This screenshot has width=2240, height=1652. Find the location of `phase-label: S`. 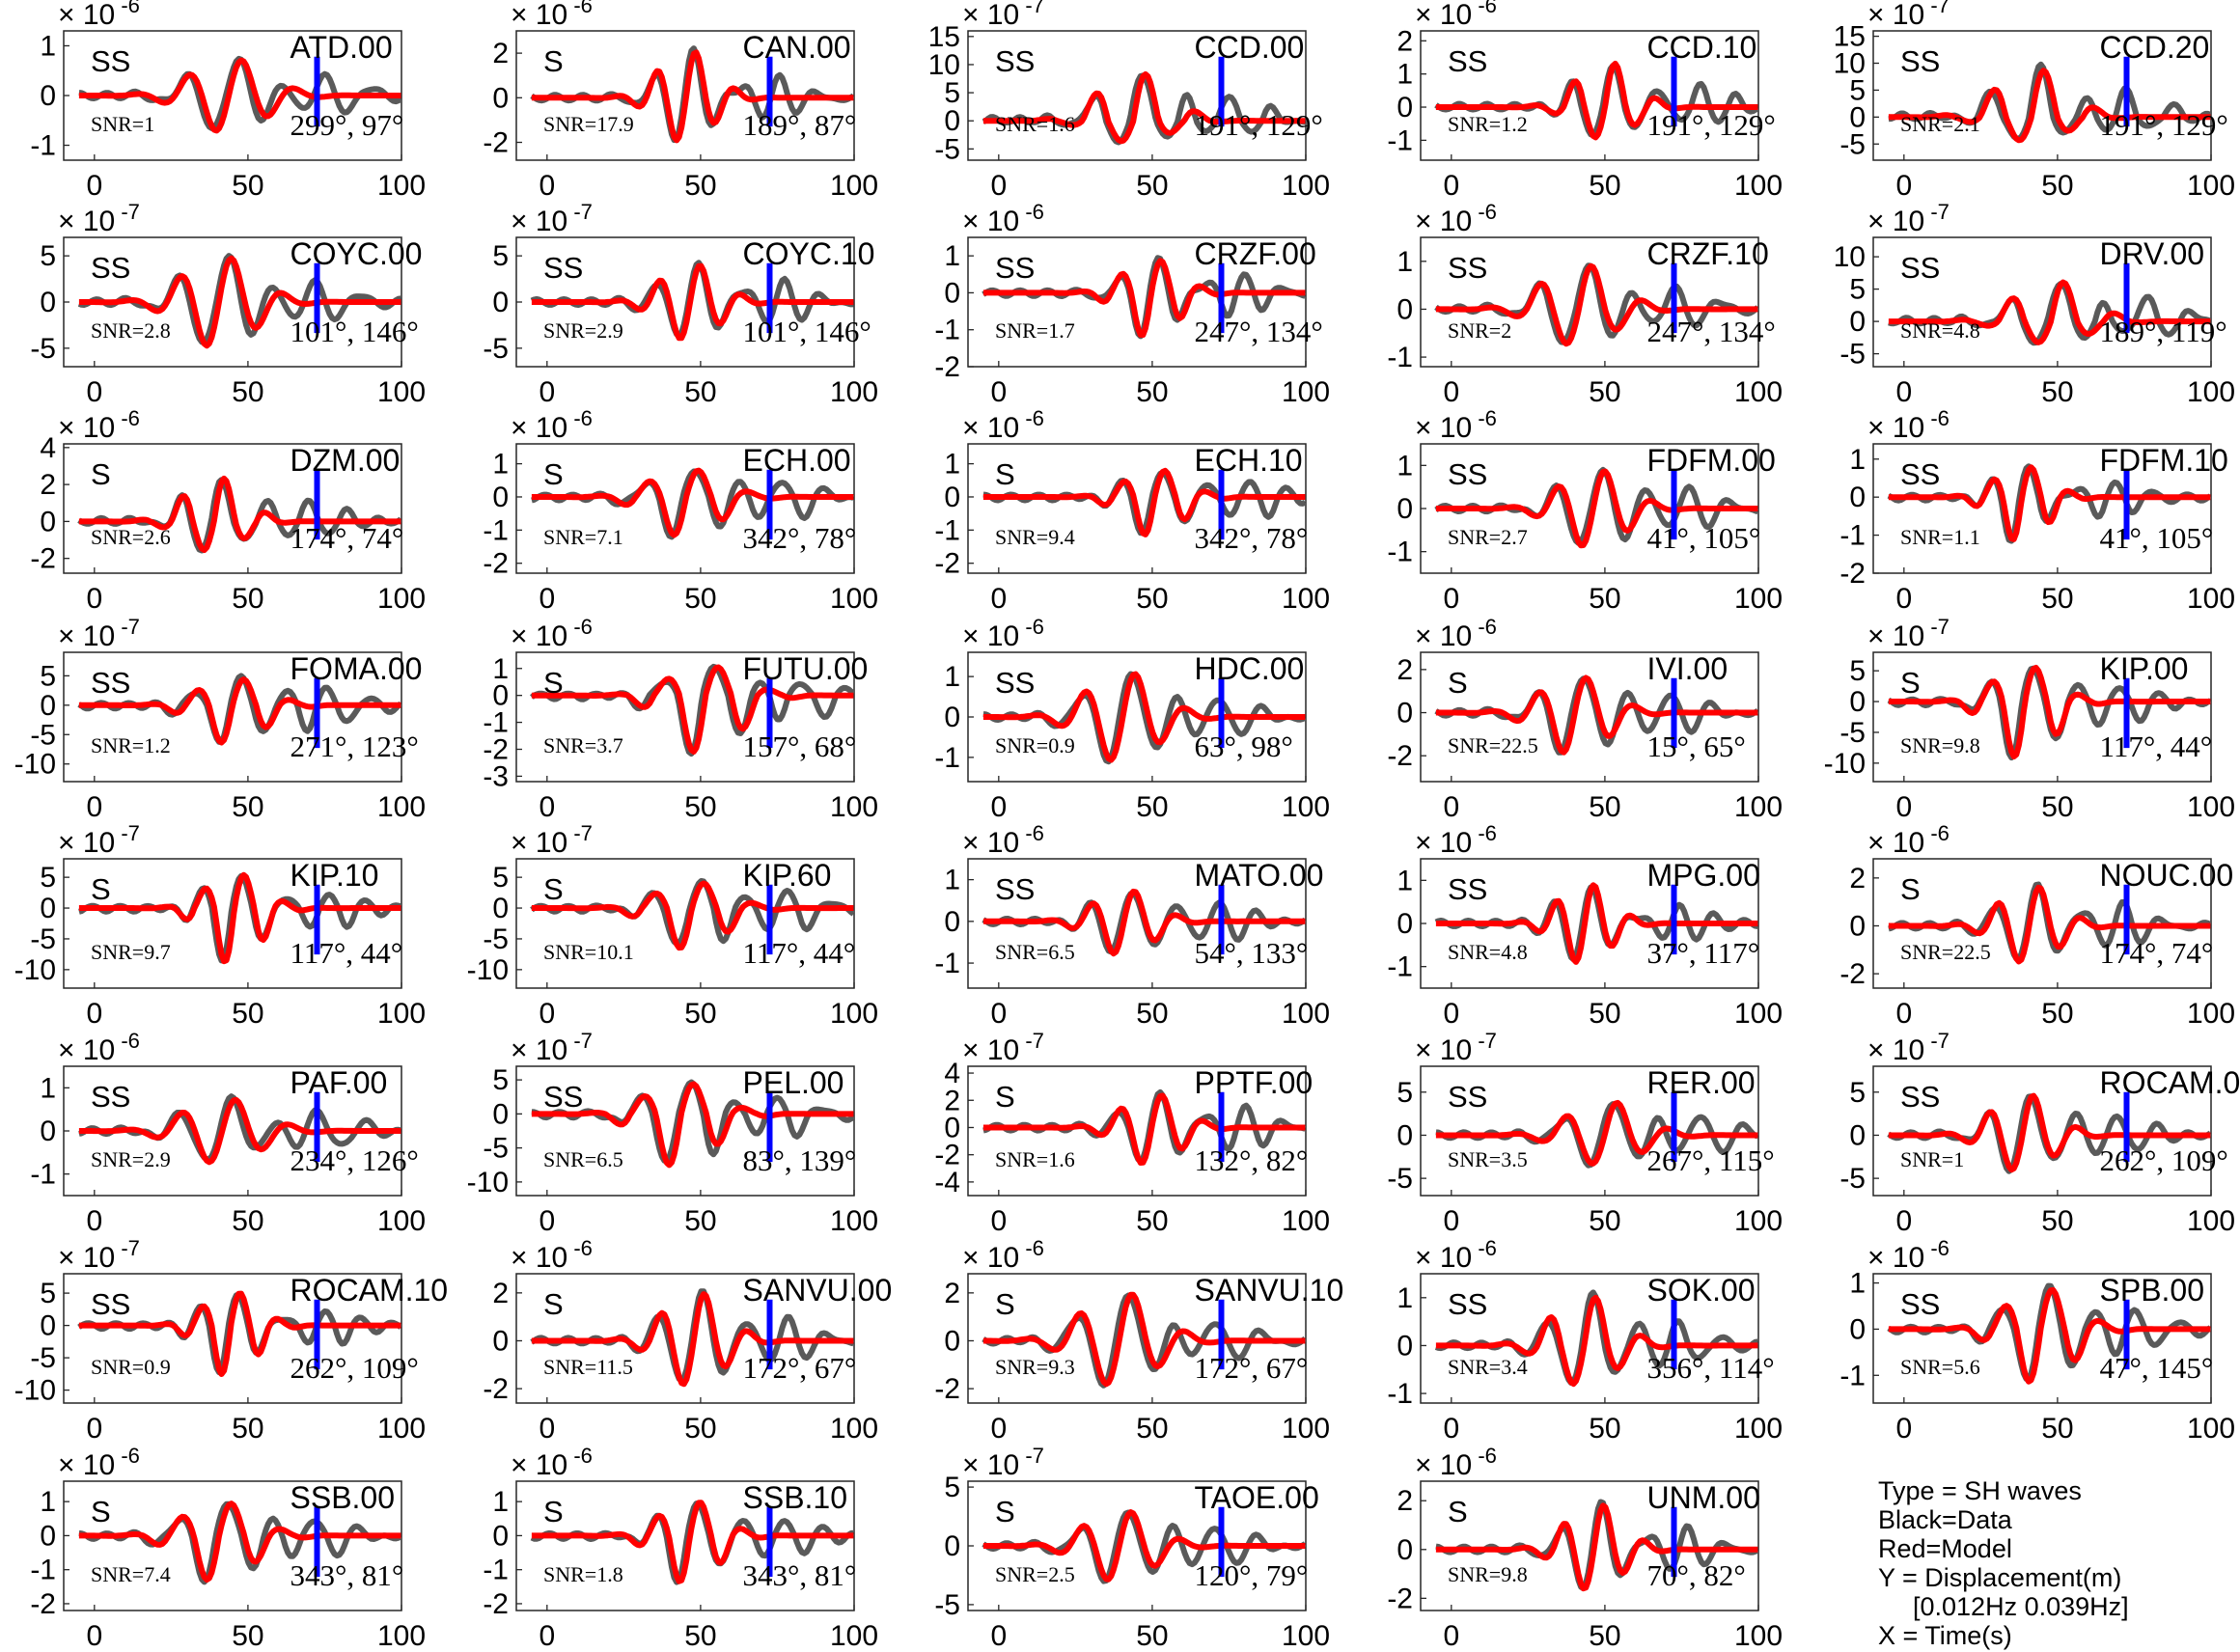

phase-label: S is located at coordinates (101, 889).